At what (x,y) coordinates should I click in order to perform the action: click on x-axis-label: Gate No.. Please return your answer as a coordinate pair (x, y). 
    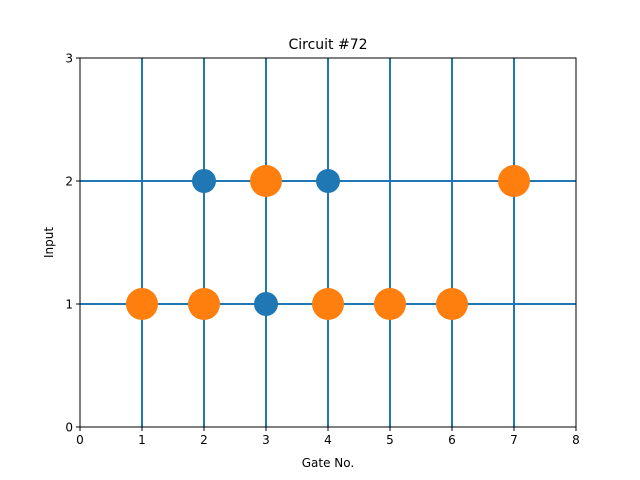
    Looking at the image, I should click on (328, 463).